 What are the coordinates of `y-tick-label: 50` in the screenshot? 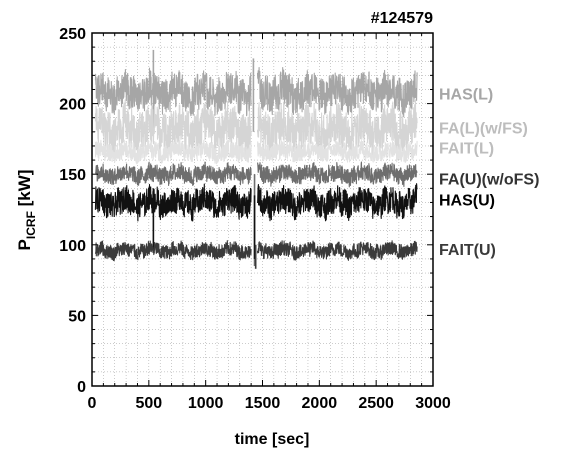 It's located at (77, 316).